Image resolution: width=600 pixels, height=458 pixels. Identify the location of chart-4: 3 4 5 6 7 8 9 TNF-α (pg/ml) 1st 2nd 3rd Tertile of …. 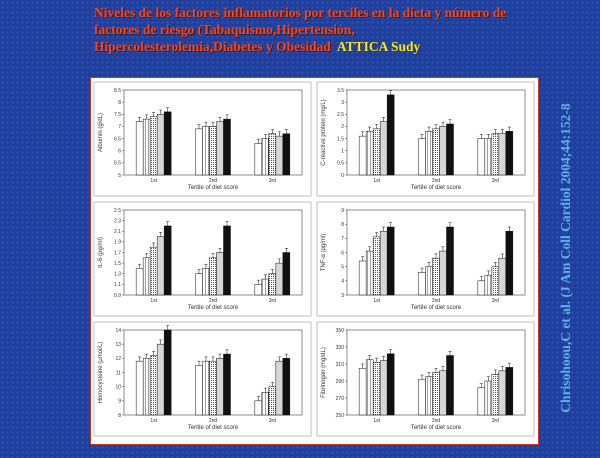
(425, 259).